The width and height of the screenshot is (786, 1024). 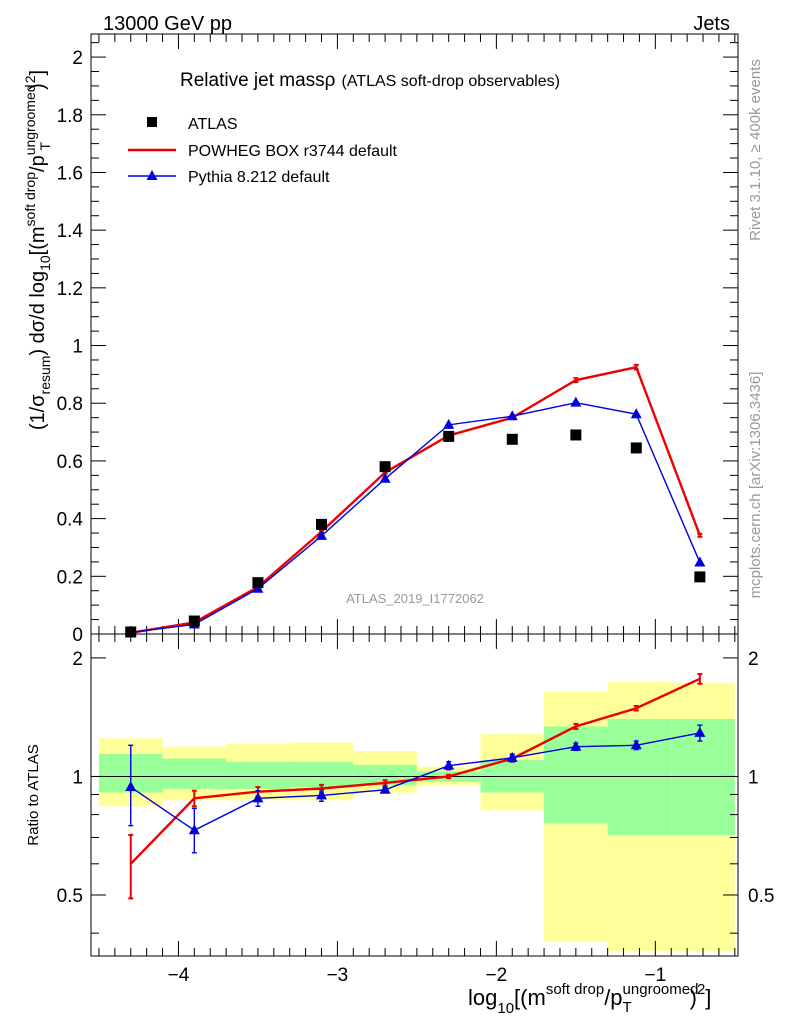 I want to click on analysis-id-label: ATLAS_2019_I1772062, so click(x=415, y=598).